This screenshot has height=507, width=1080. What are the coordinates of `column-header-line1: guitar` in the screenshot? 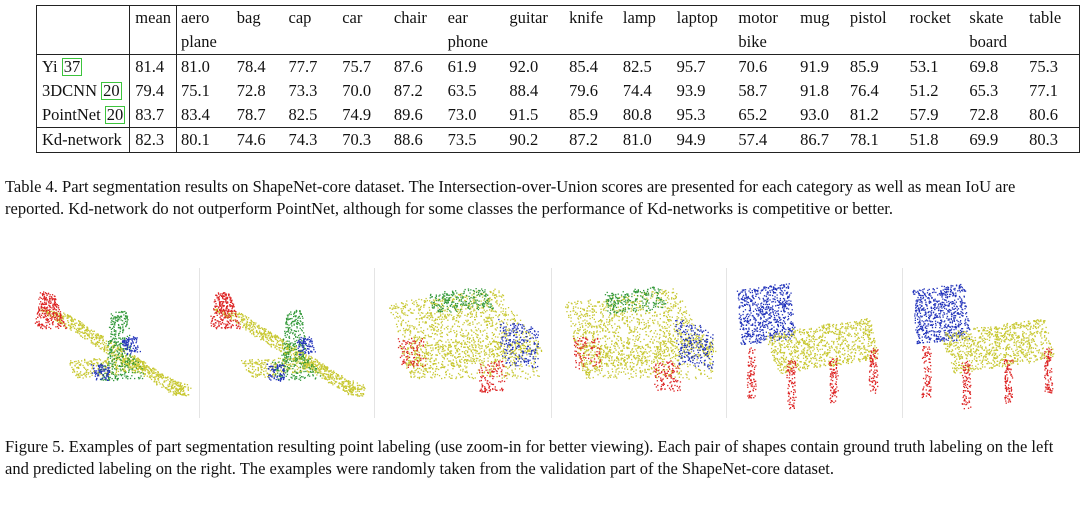 It's located at (528, 17).